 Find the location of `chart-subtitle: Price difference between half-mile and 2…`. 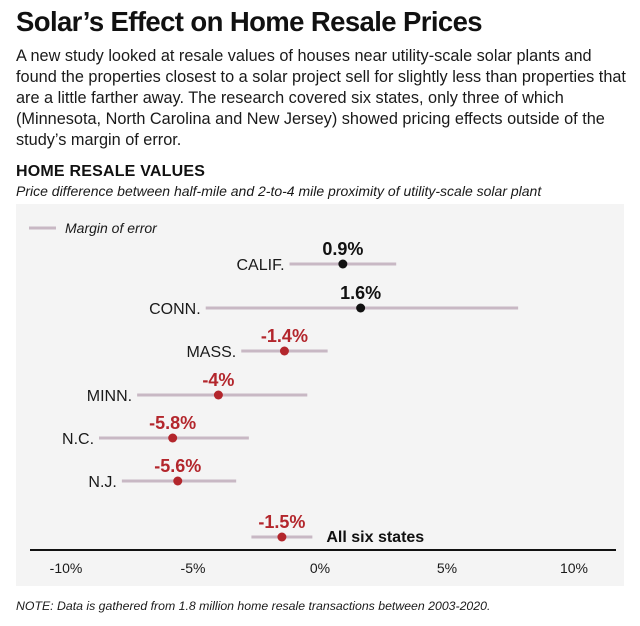

chart-subtitle: Price difference between half-mile and 2… is located at coordinates (279, 191).